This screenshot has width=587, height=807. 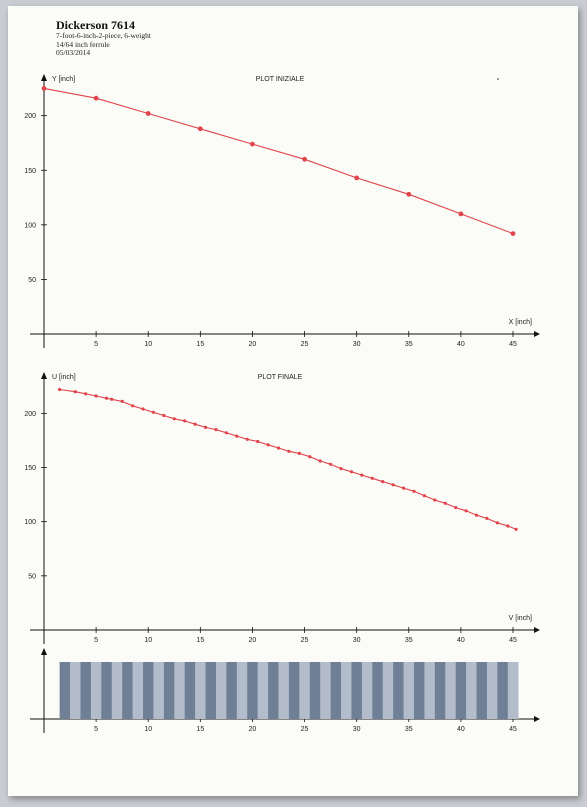 What do you see at coordinates (513, 729) in the screenshot?
I see `plot3-x-tick-label: 45` at bounding box center [513, 729].